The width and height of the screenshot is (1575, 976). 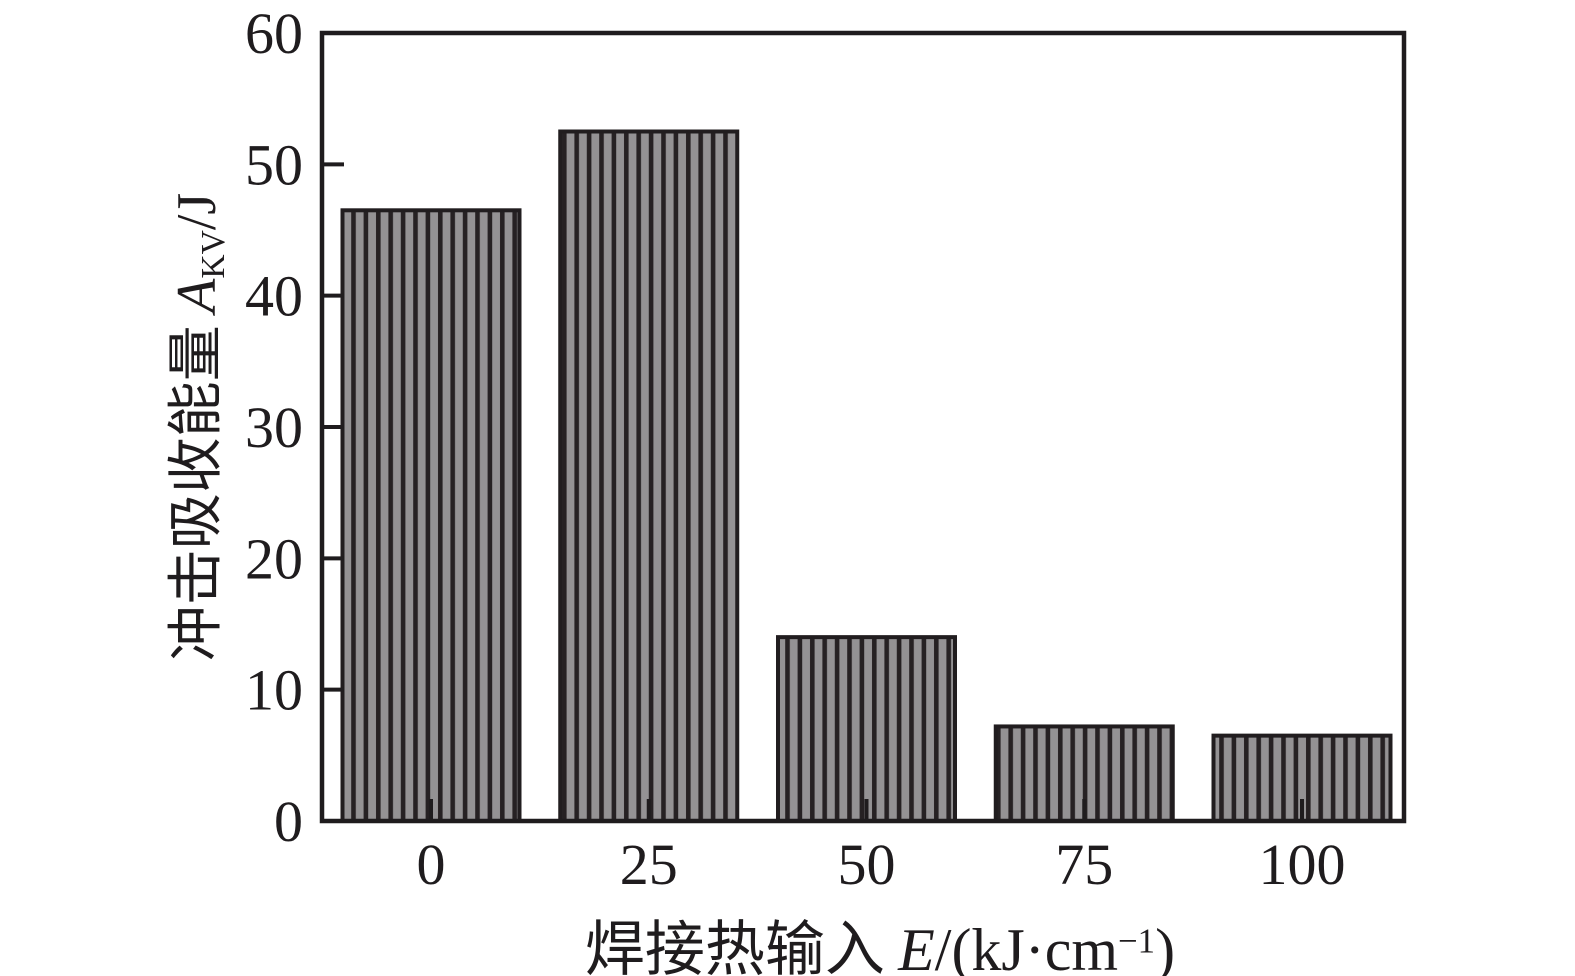 I want to click on x-axis-unit-pre: /(kJ·cm, so click(x=1026, y=946).